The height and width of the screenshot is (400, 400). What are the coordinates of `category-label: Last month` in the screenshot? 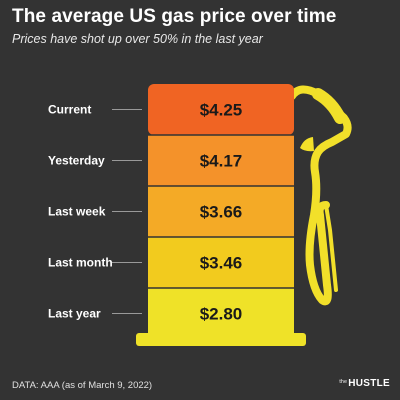 It's located at (80, 263).